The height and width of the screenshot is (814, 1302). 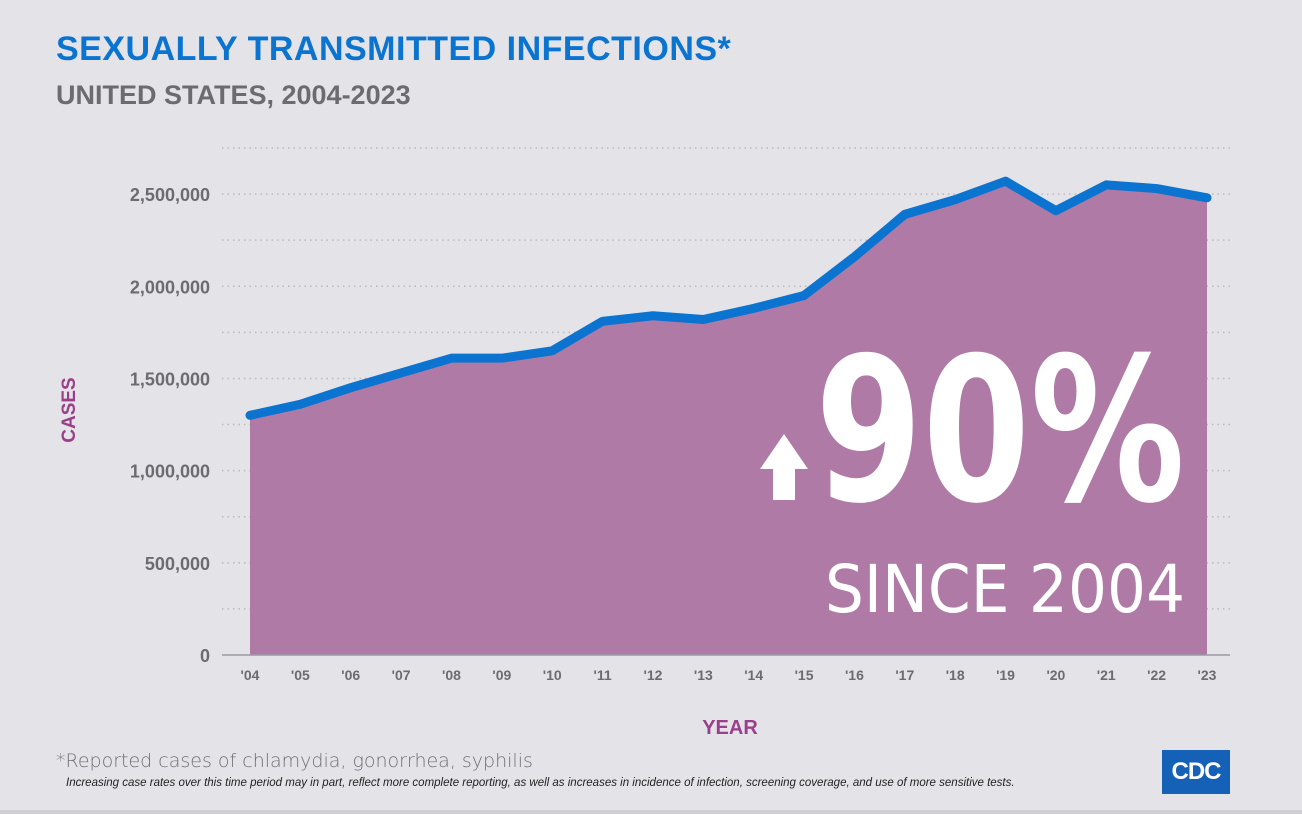 I want to click on x-tick-label: '17, so click(x=904, y=675).